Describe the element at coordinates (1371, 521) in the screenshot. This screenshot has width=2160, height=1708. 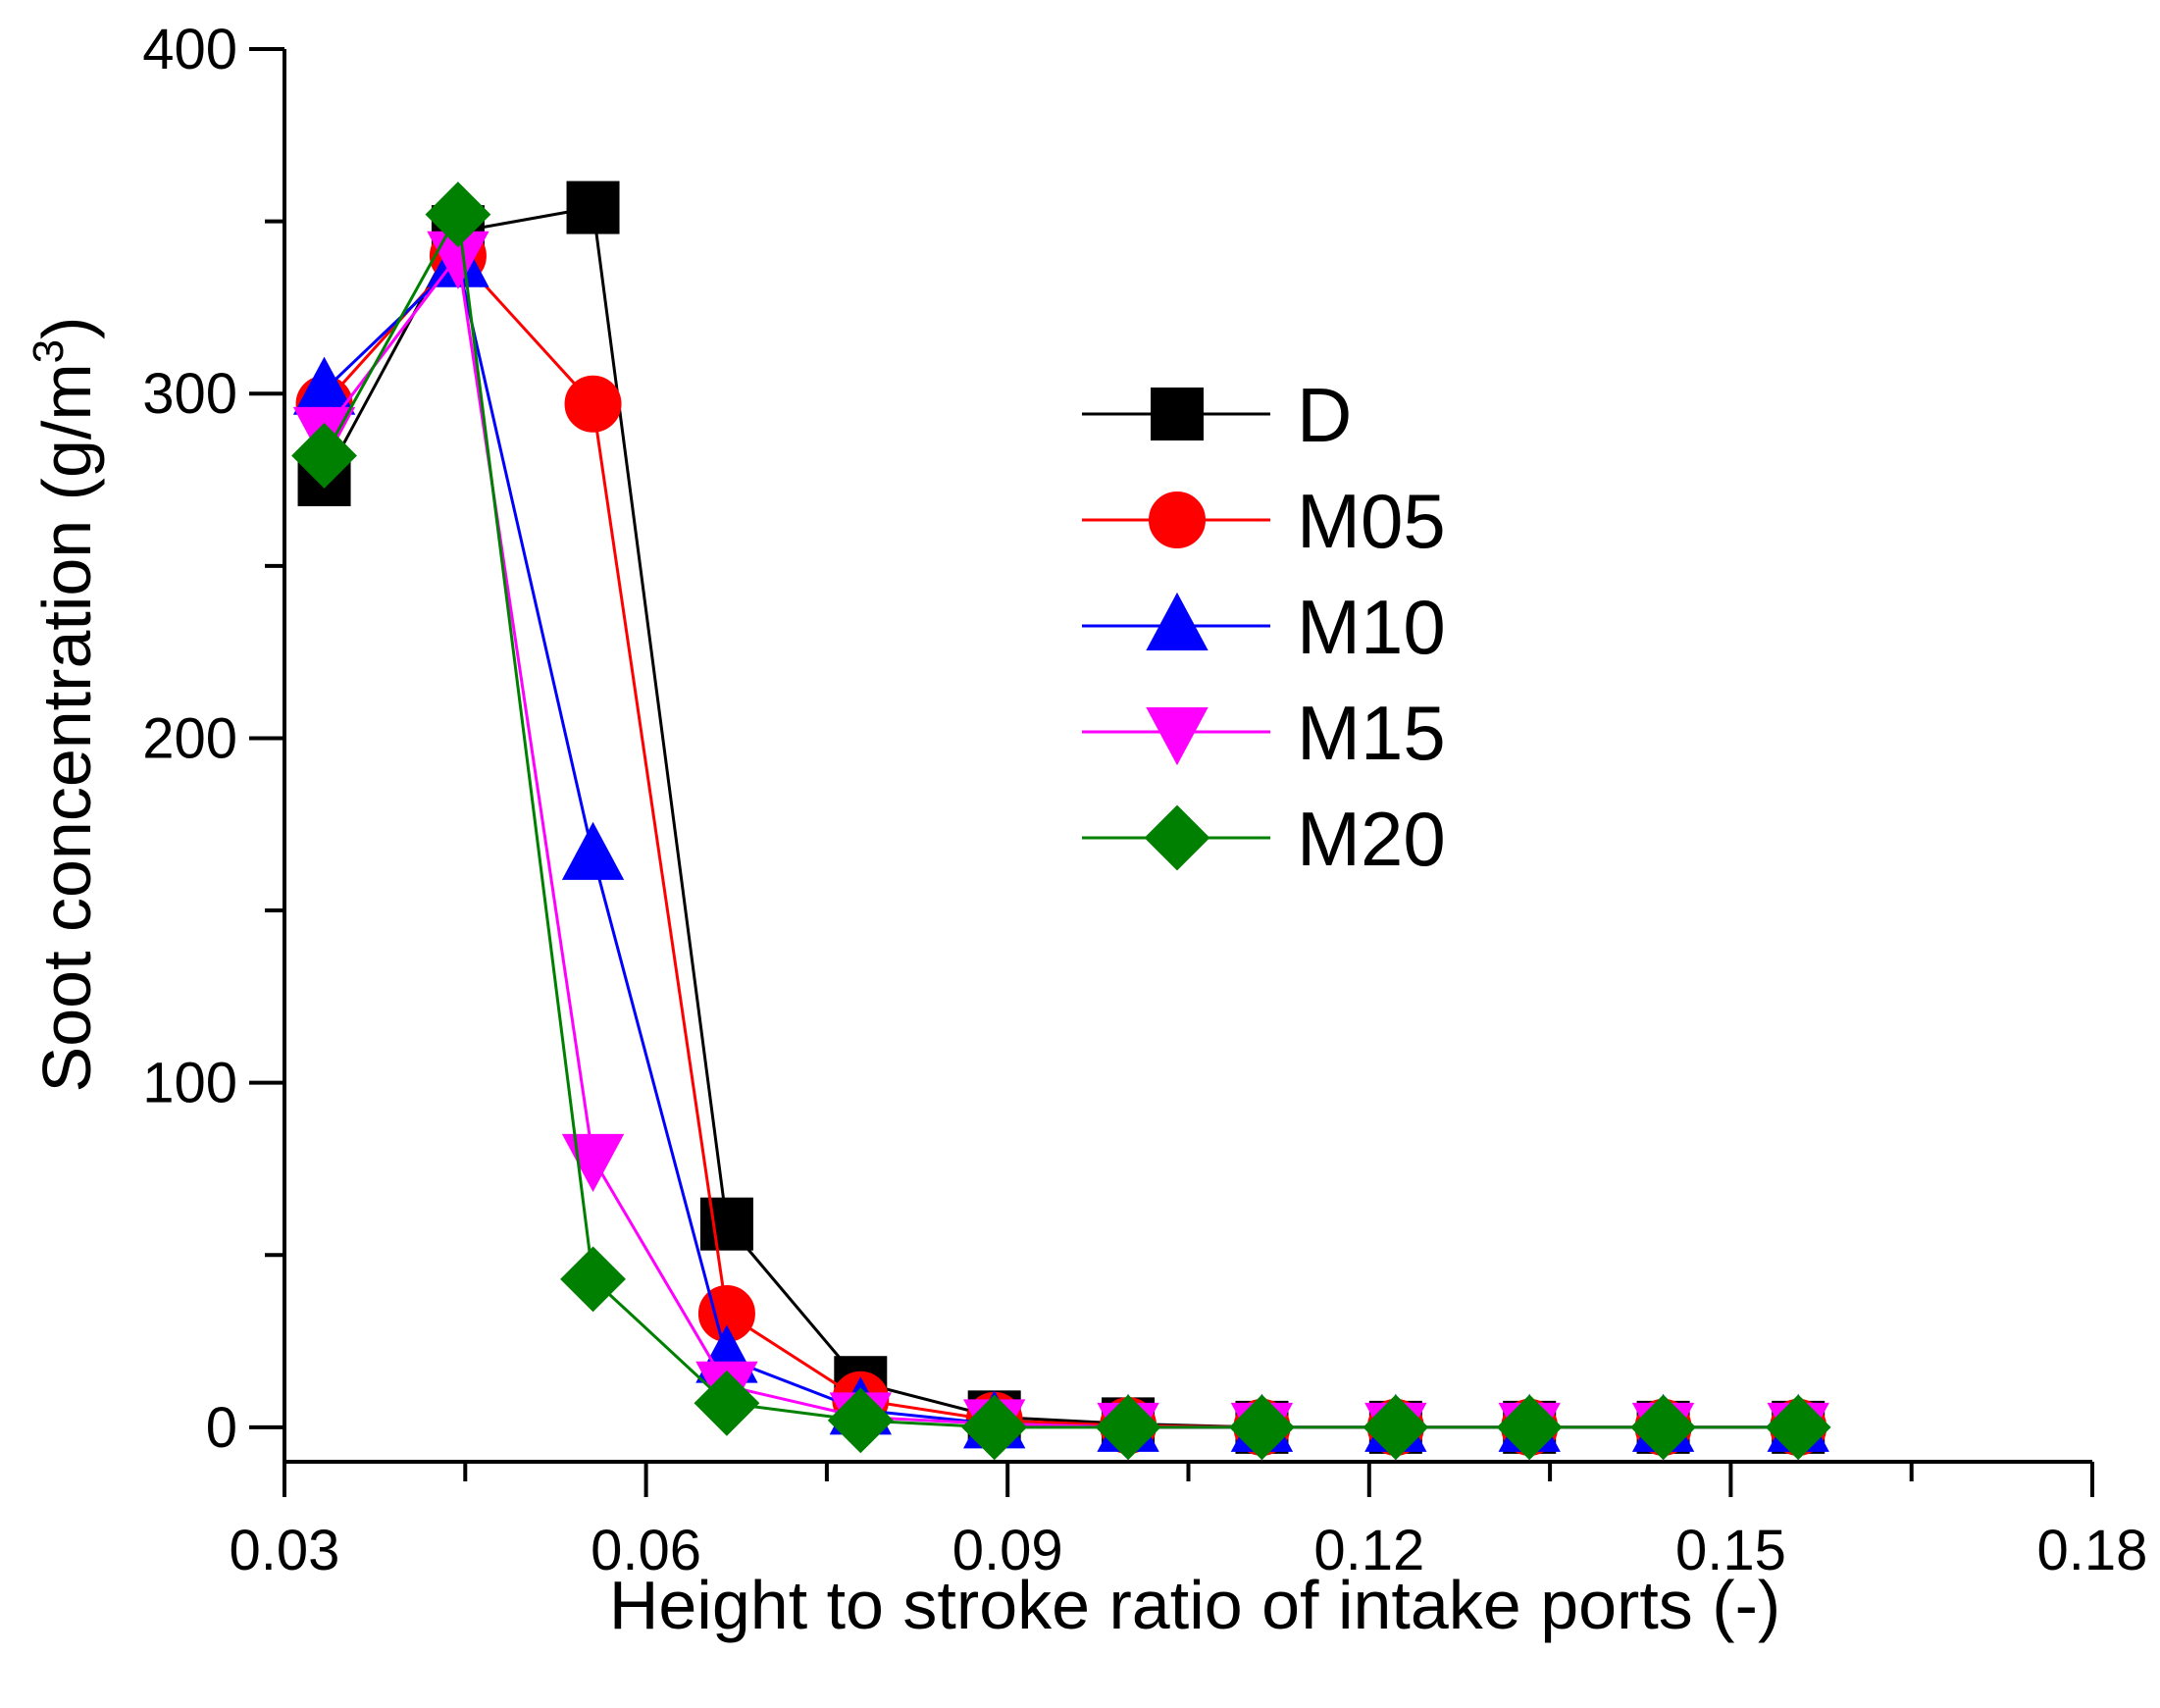
I see `legend-label-m05: M05` at that location.